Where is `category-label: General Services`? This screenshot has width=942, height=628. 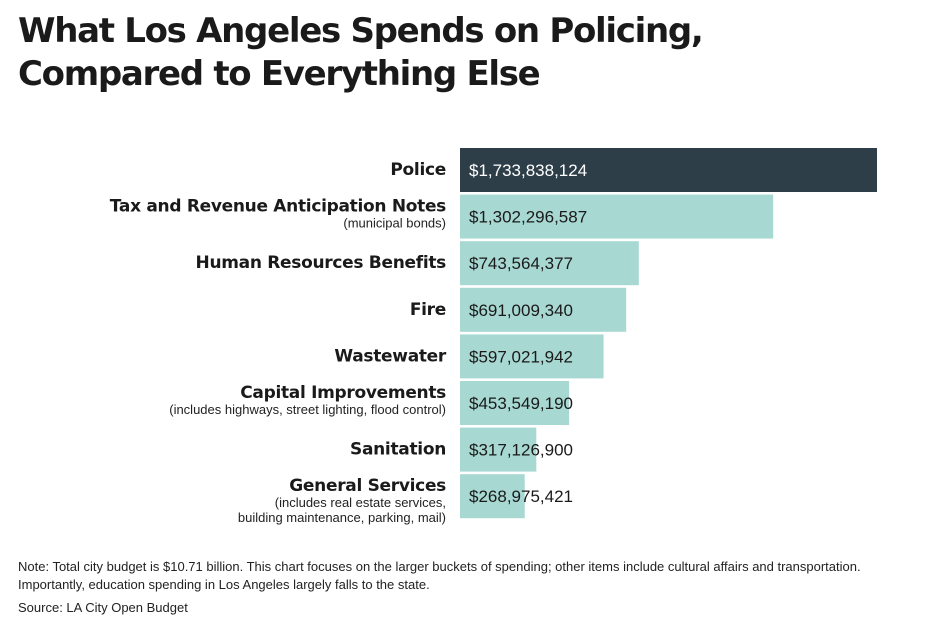 category-label: General Services is located at coordinates (367, 486).